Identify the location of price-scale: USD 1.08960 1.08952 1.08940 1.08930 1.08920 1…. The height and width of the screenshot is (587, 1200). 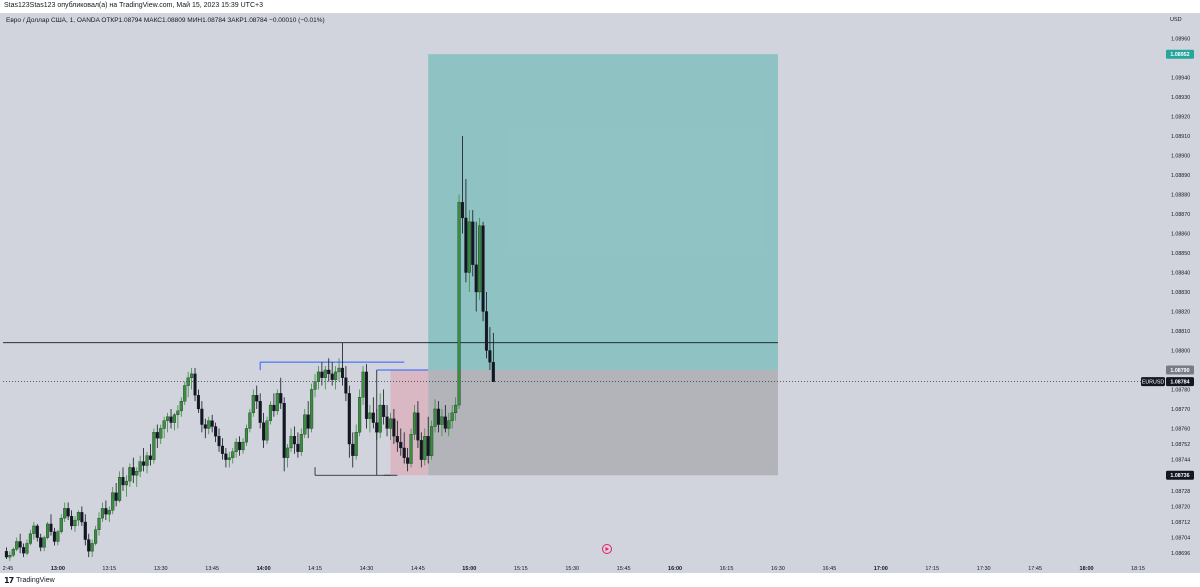
(1181, 288).